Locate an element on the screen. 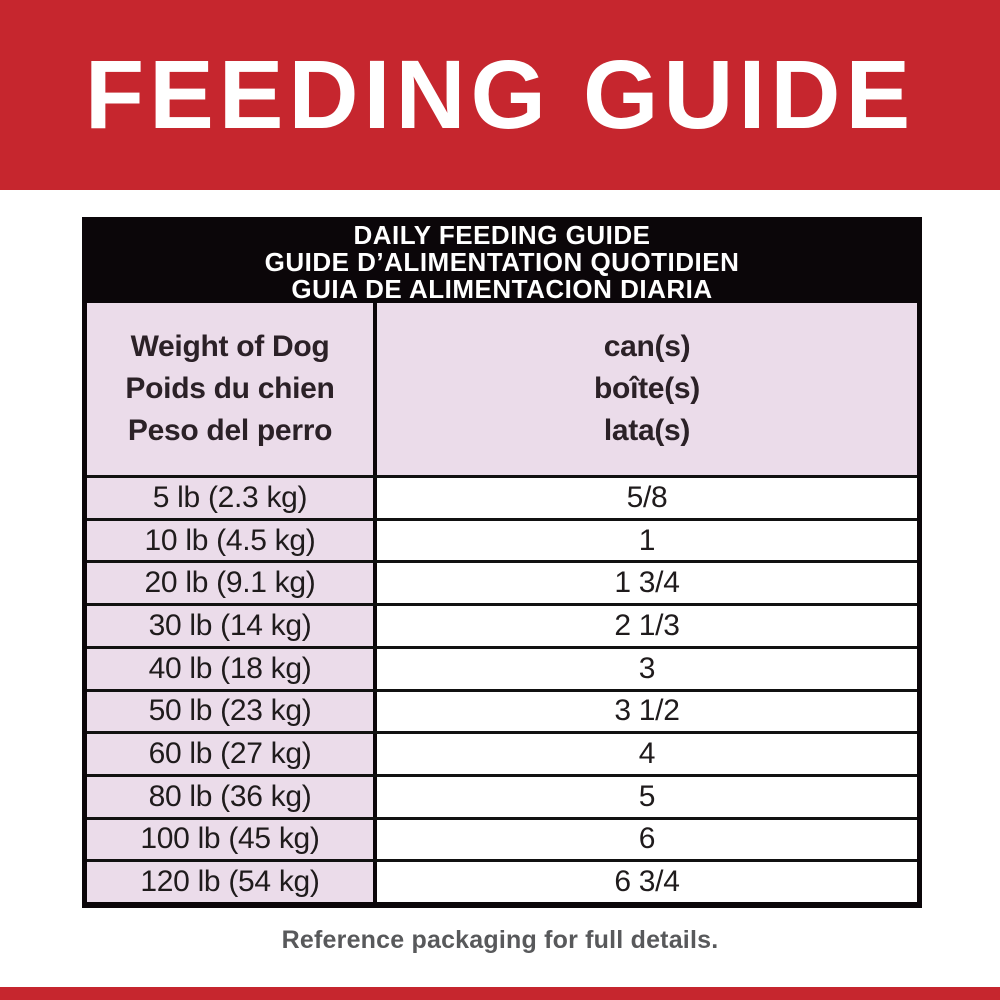  table-row: 60 lb (27 kg) 4 is located at coordinates (502, 752).